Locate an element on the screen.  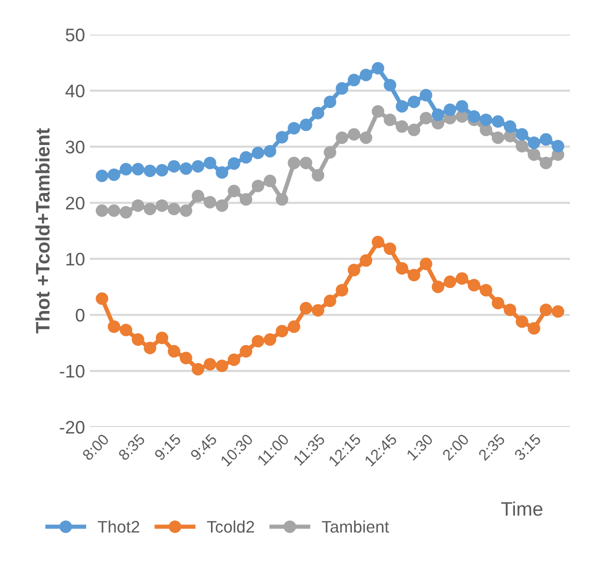
y-tick-label: -20 is located at coordinates (72, 427).